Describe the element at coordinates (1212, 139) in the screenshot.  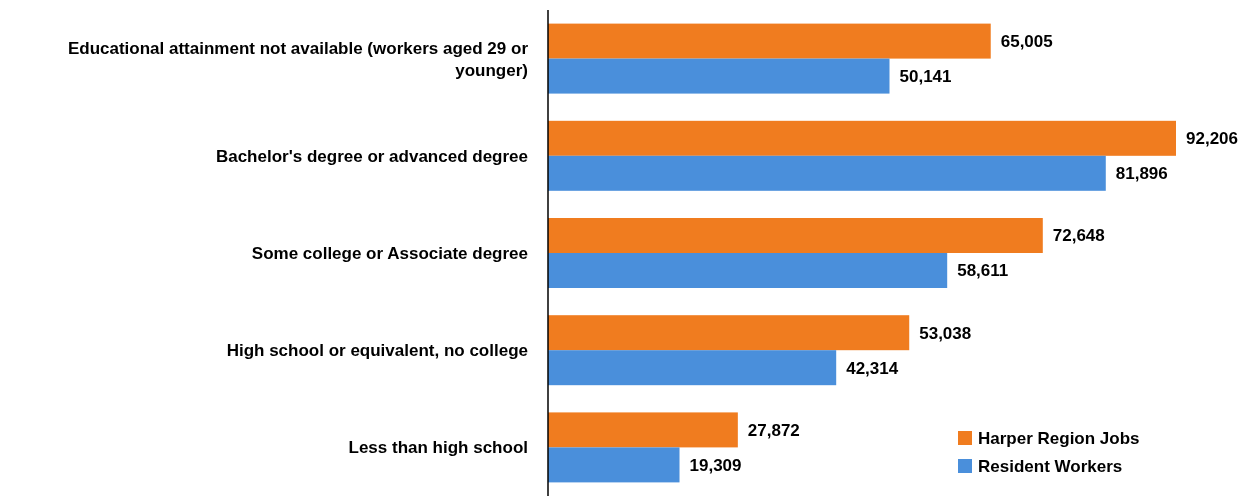
I see `data-label: 92,206` at that location.